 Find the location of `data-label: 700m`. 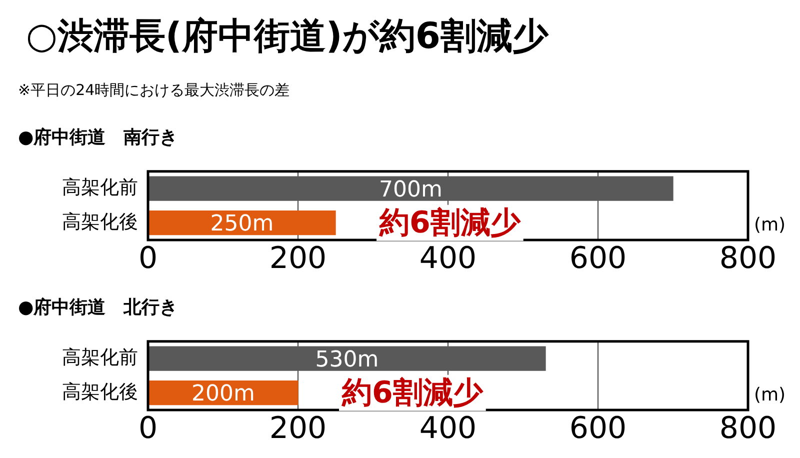

data-label: 700m is located at coordinates (410, 189).